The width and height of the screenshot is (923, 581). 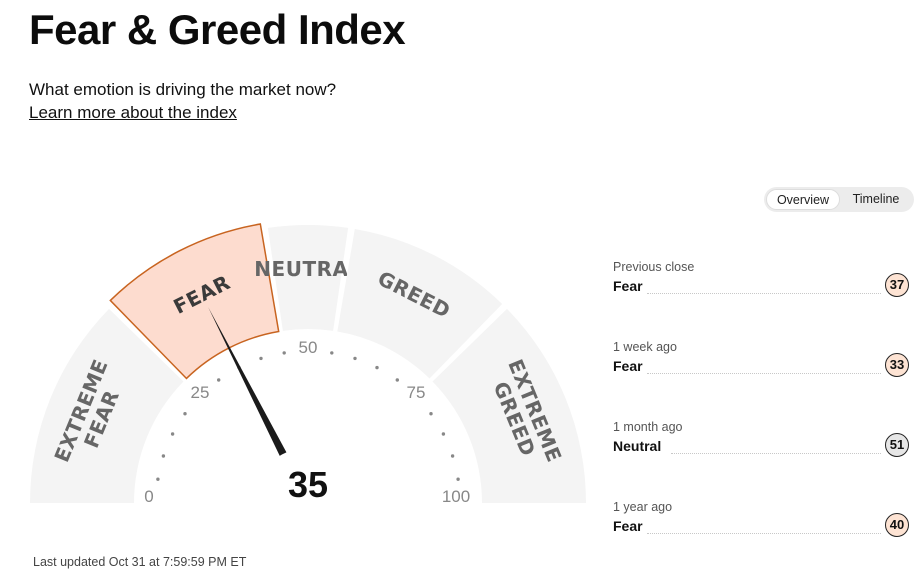 I want to click on scale-label-50: 50, so click(x=308, y=347).